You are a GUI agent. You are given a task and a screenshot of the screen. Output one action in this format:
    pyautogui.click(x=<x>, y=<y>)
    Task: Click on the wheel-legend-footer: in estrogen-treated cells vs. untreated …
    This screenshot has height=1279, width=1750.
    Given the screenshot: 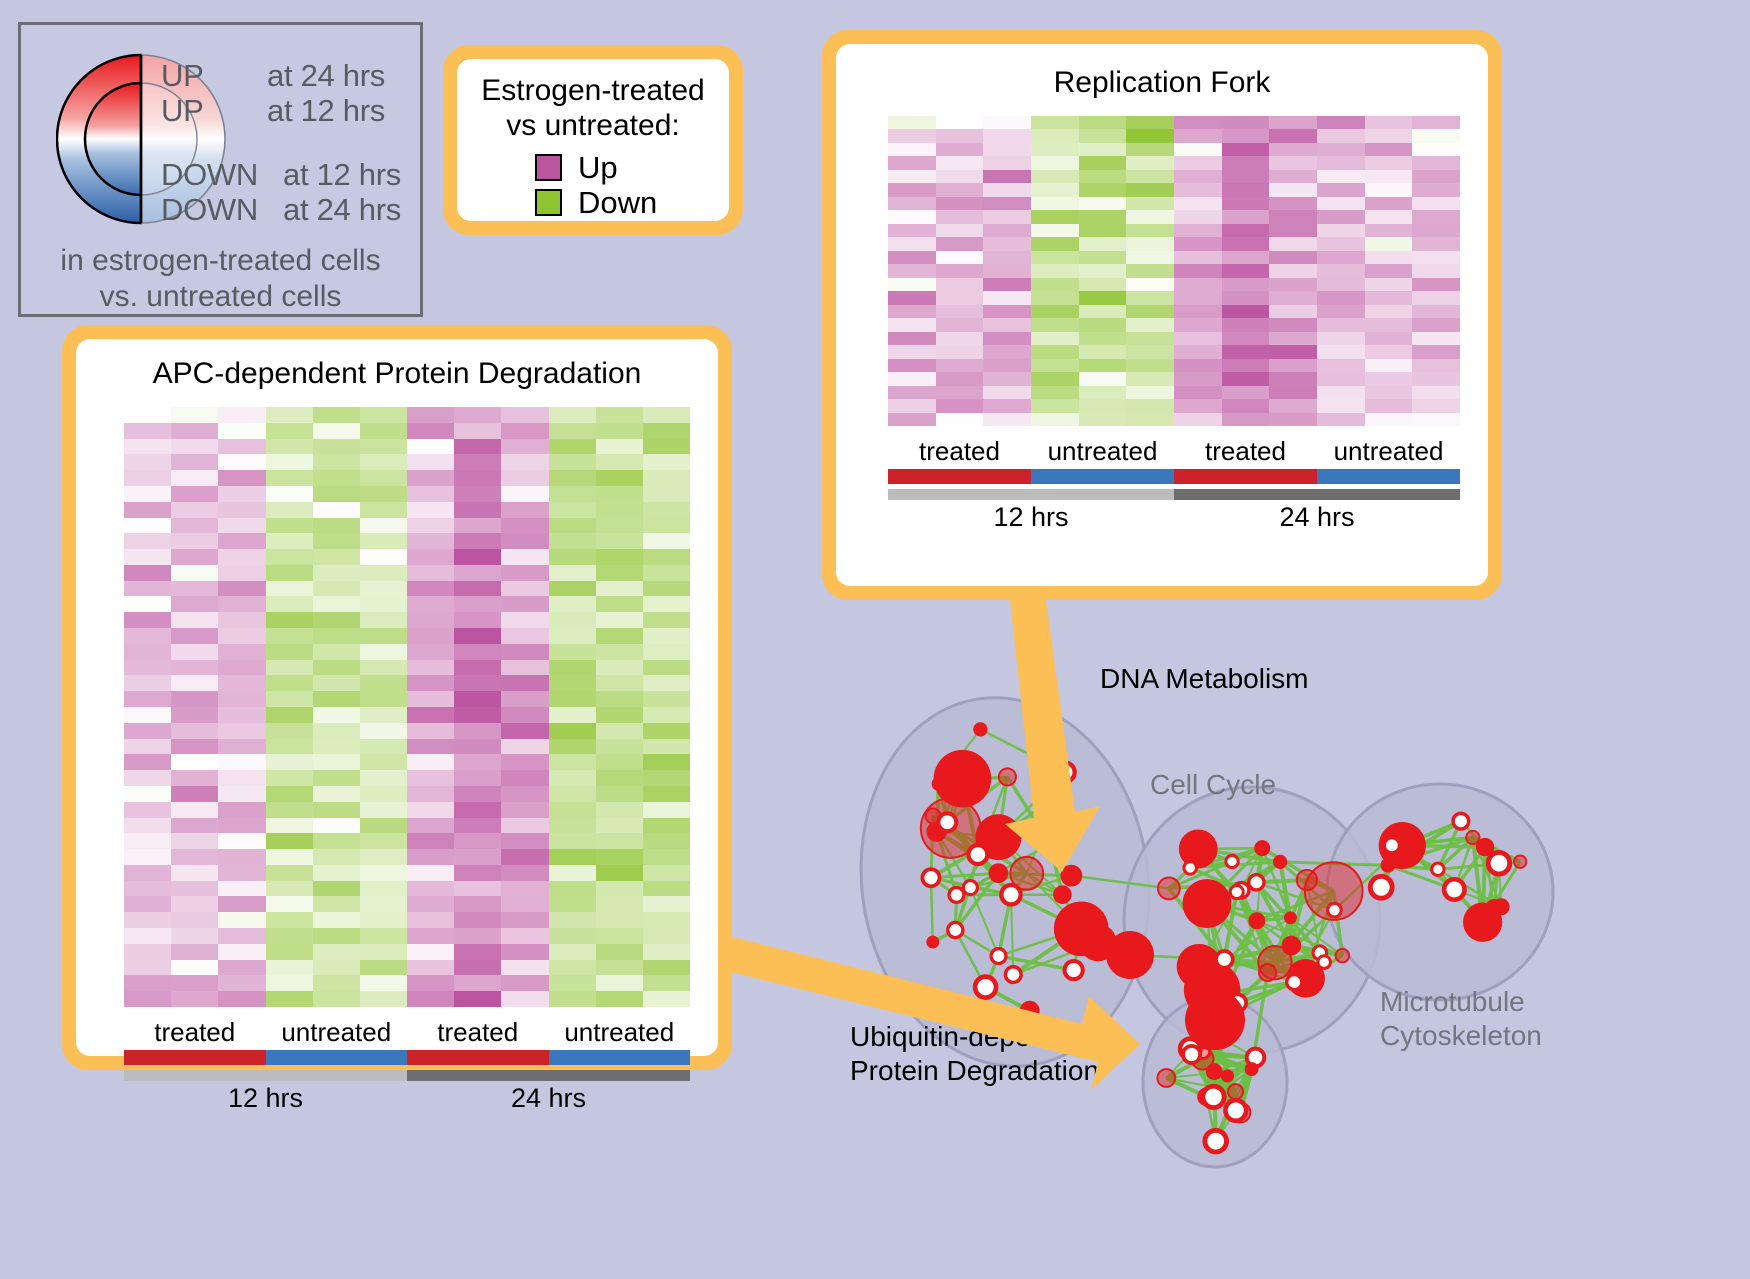 What is the action you would take?
    pyautogui.click(x=220, y=279)
    